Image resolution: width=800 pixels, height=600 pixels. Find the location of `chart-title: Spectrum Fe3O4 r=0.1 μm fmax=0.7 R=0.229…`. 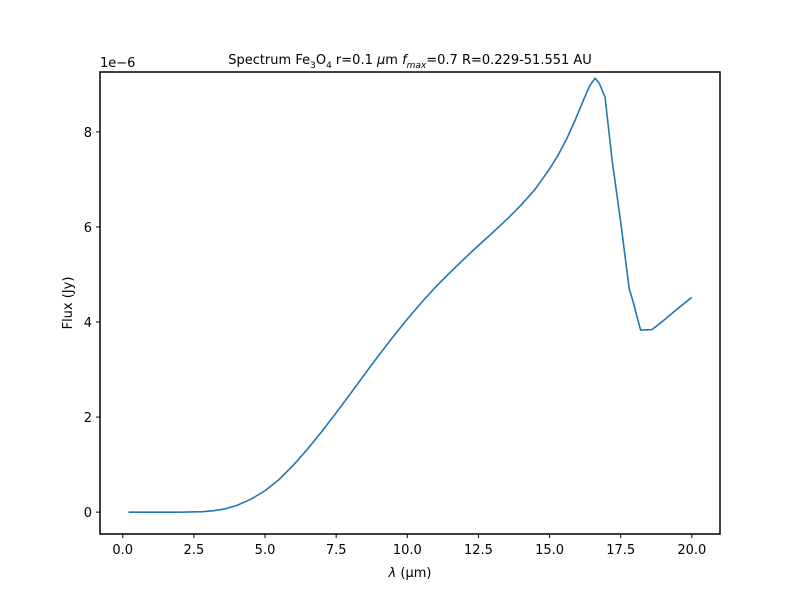

chart-title: Spectrum Fe3O4 r=0.1 μm fmax=0.7 R=0.229… is located at coordinates (410, 62).